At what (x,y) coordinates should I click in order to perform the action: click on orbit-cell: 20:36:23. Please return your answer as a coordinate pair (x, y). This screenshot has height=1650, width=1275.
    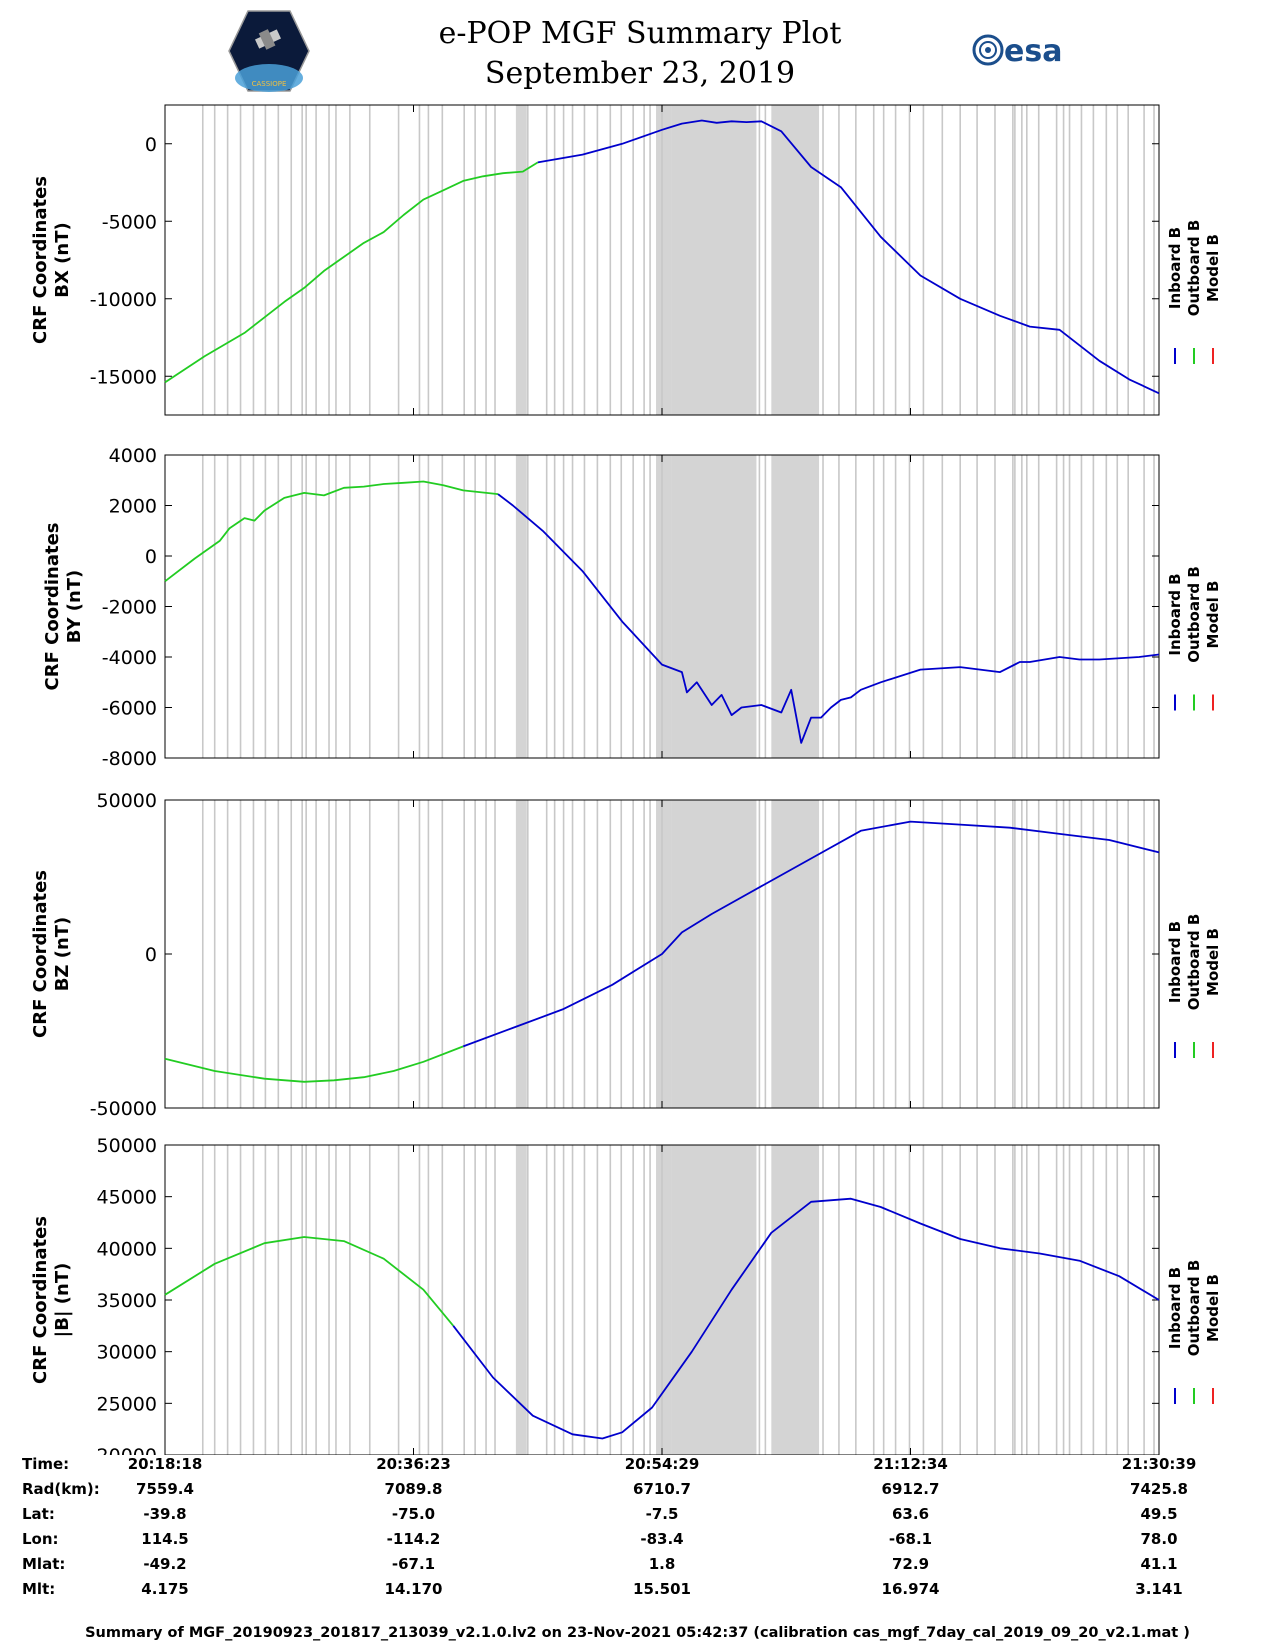
    Looking at the image, I should click on (413, 1464).